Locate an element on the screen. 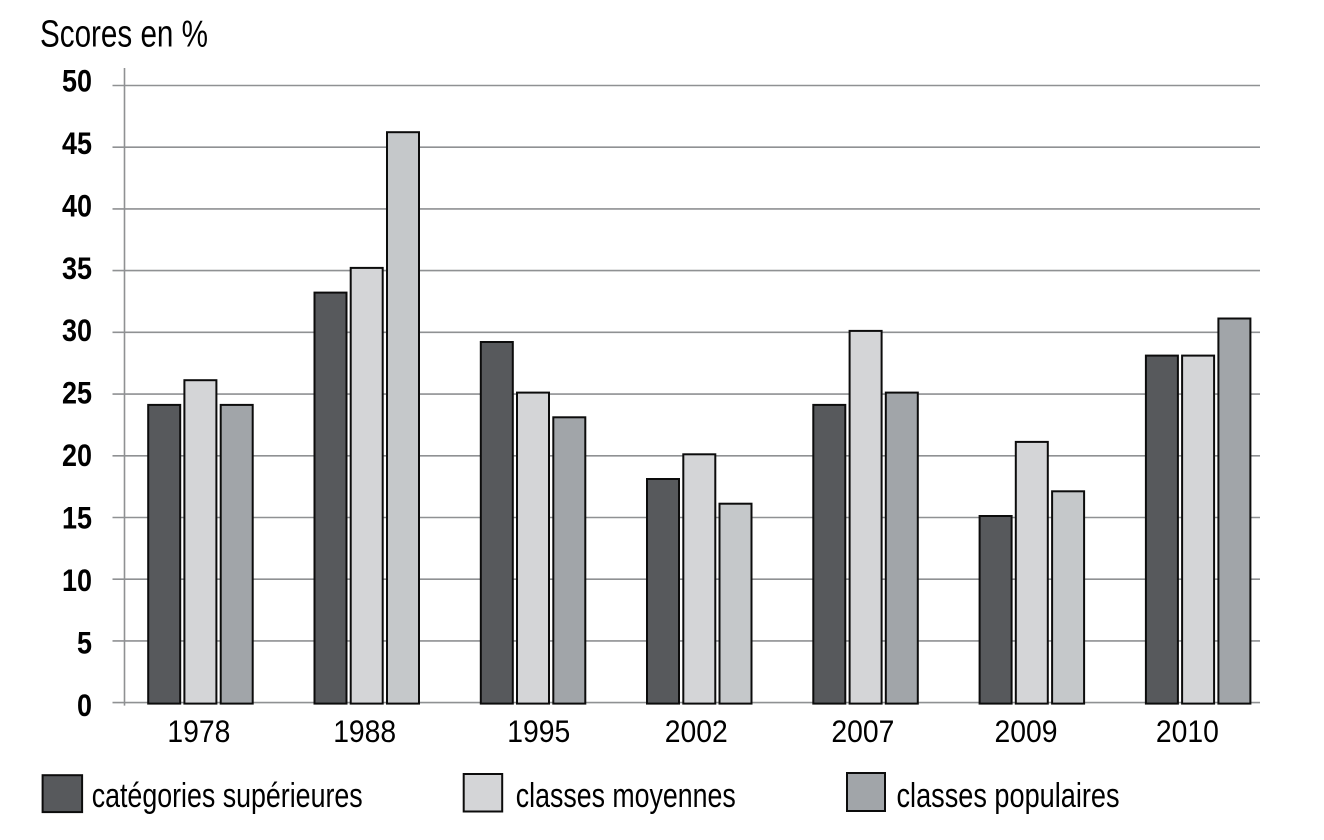 Image resolution: width=1324 pixels, height=840 pixels. svg-text: 20 is located at coordinates (77, 455).